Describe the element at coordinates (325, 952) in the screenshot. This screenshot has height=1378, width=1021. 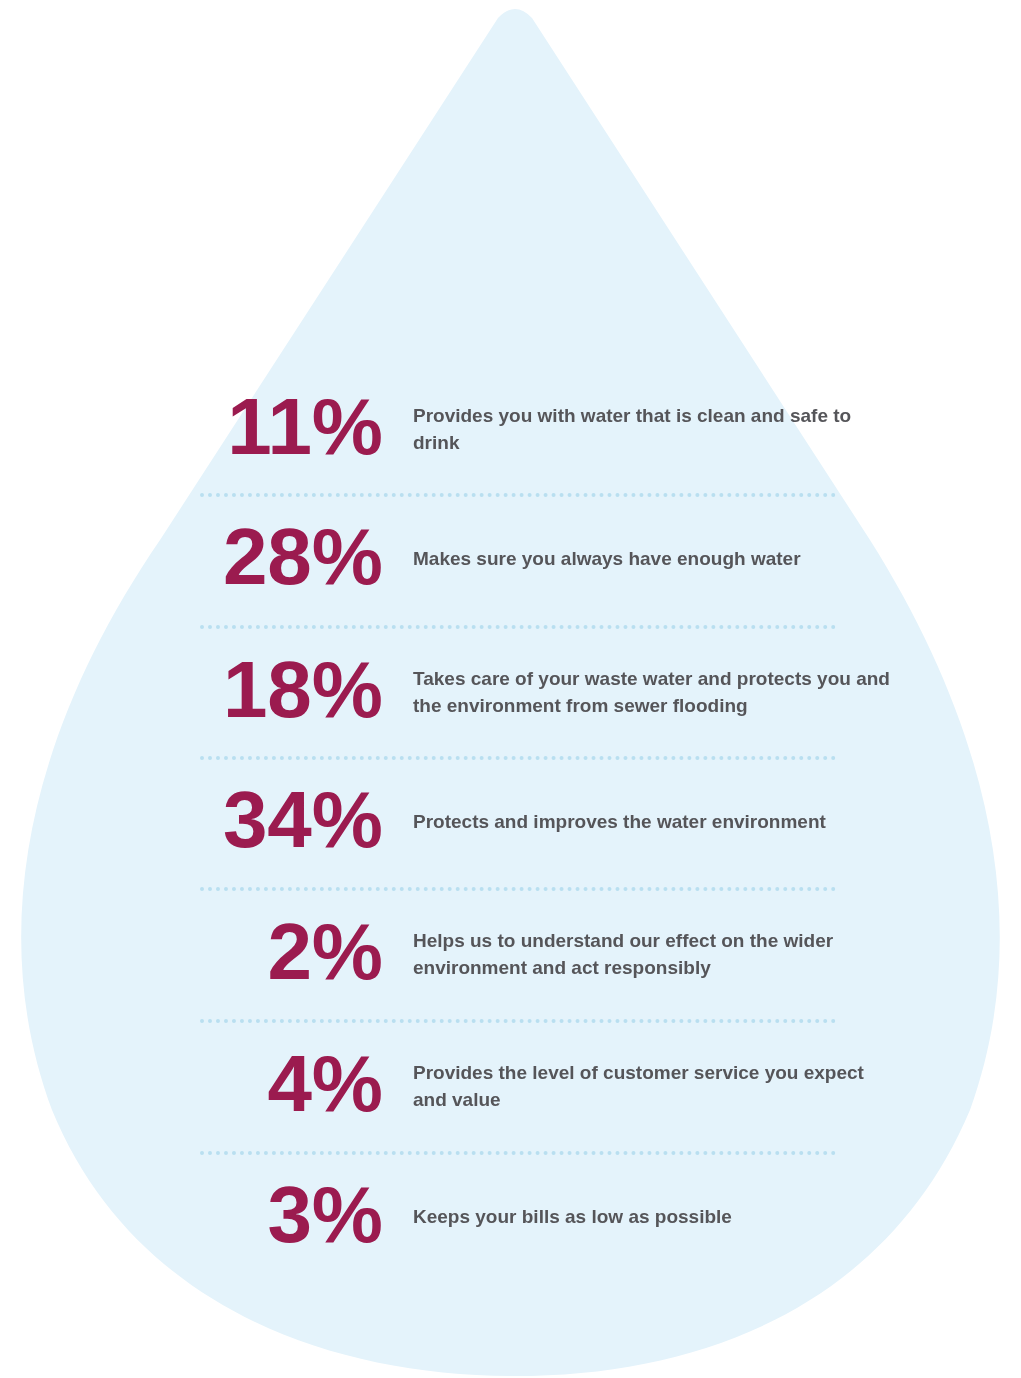
I see `data-label: 2%` at that location.